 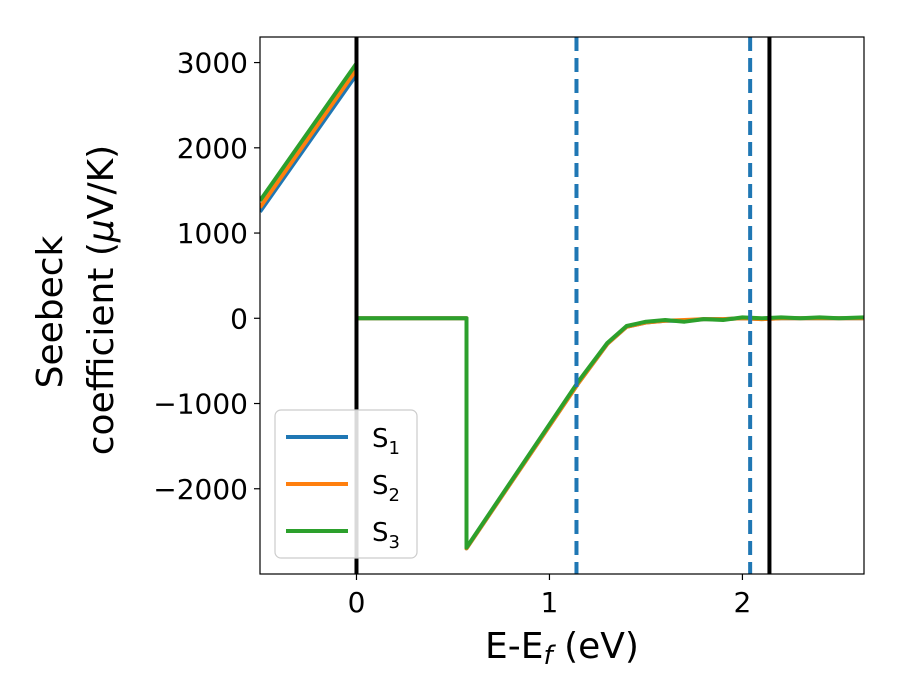 What do you see at coordinates (346, 484) in the screenshot?
I see `legend: S1 S2 S3` at bounding box center [346, 484].